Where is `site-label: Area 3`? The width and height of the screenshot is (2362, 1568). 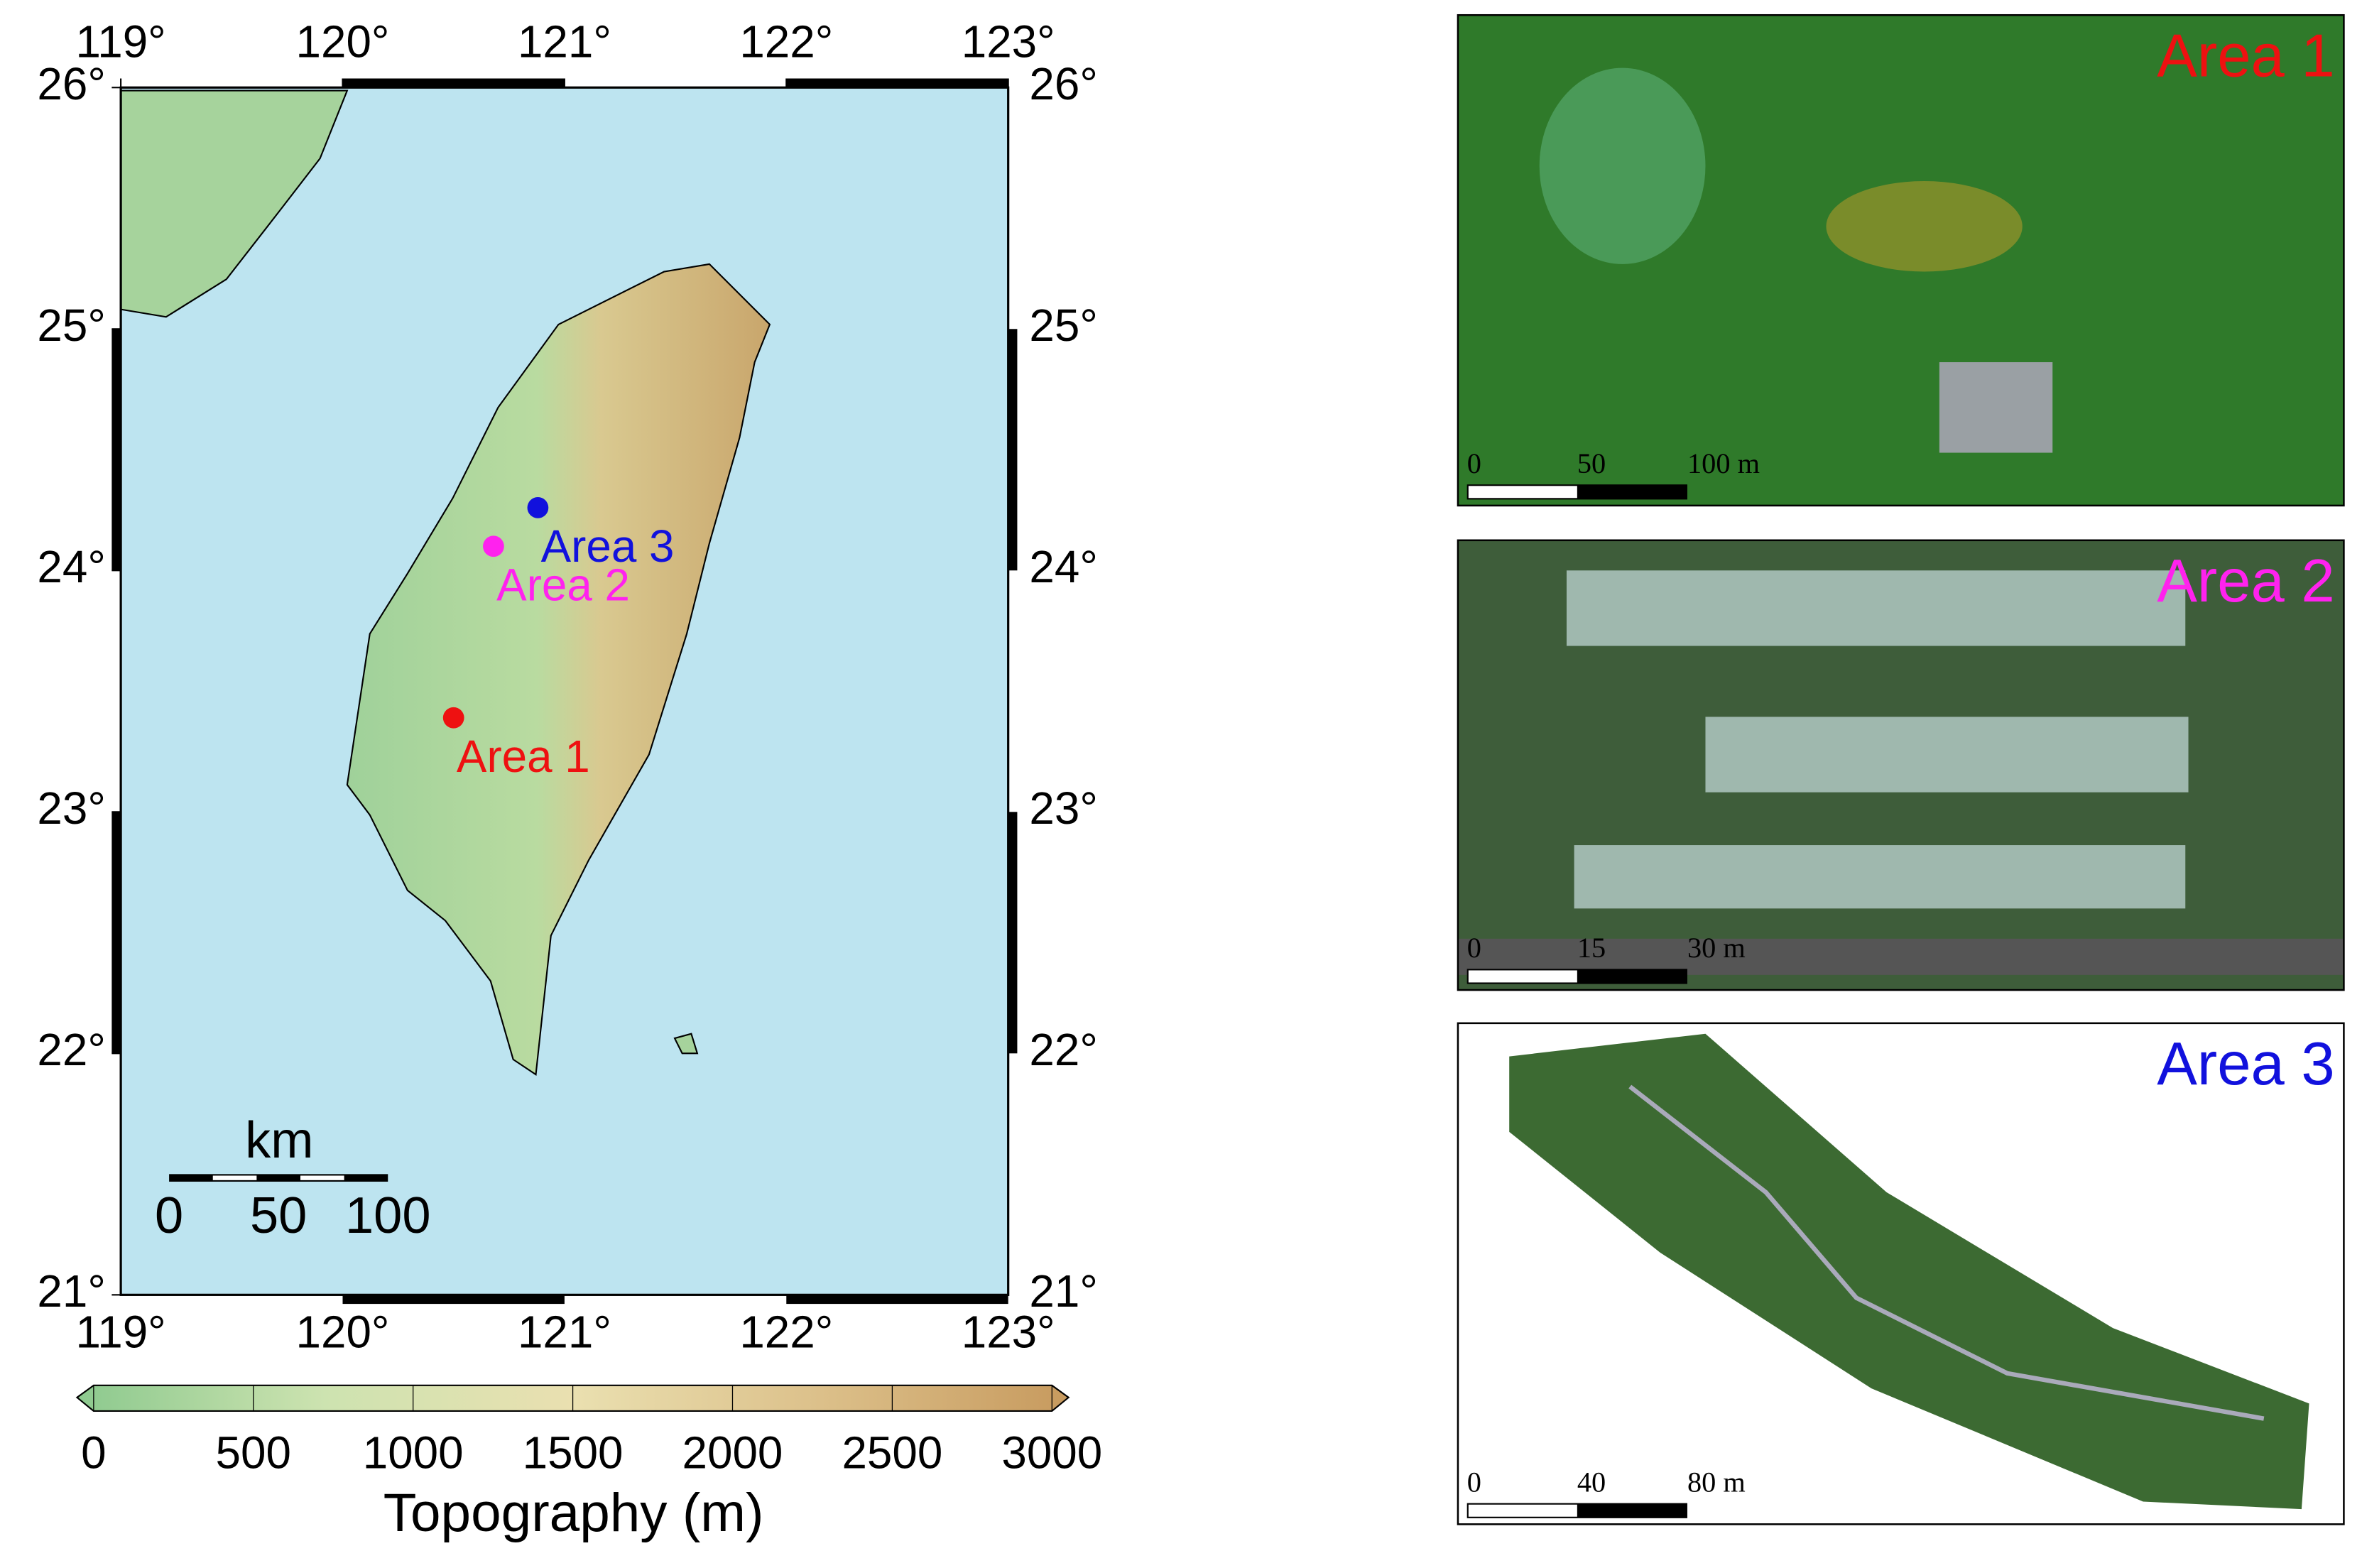
site-label: Area 3 is located at coordinates (608, 546).